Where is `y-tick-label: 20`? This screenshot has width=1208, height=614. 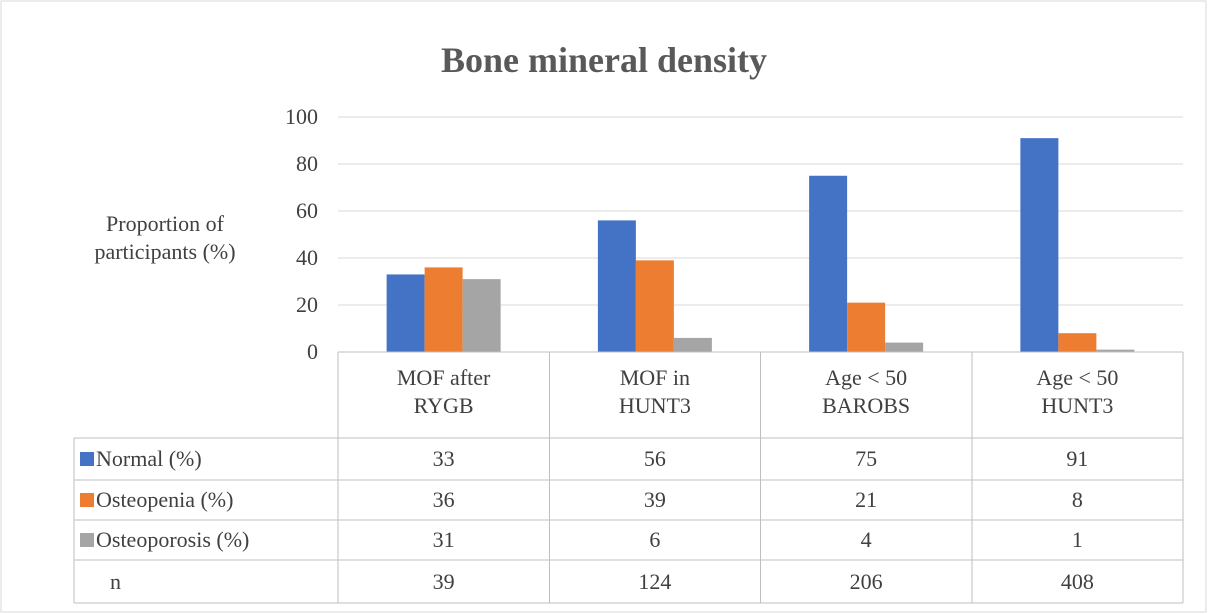
y-tick-label: 20 is located at coordinates (307, 304).